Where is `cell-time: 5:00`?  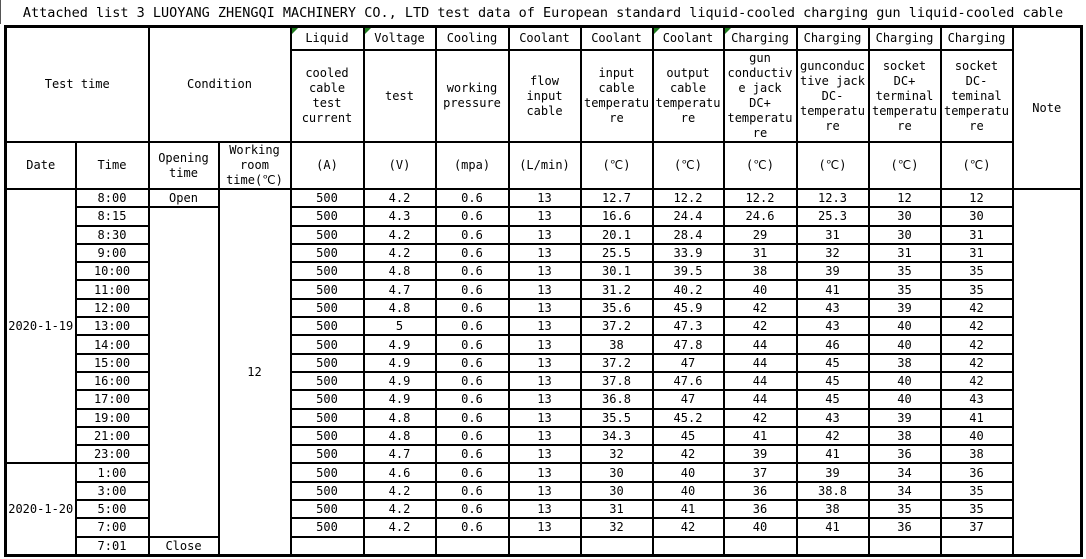
cell-time: 5:00 is located at coordinates (112, 509).